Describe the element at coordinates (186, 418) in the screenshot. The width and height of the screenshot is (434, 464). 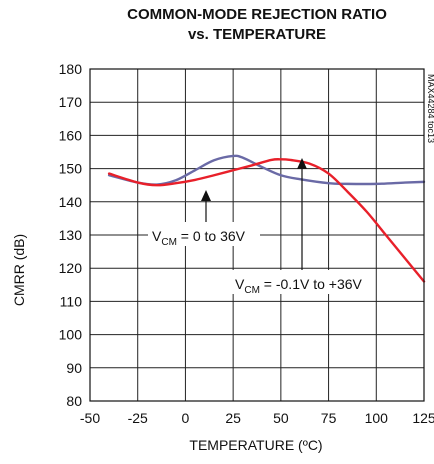
I see `x-tick-label: 0` at that location.